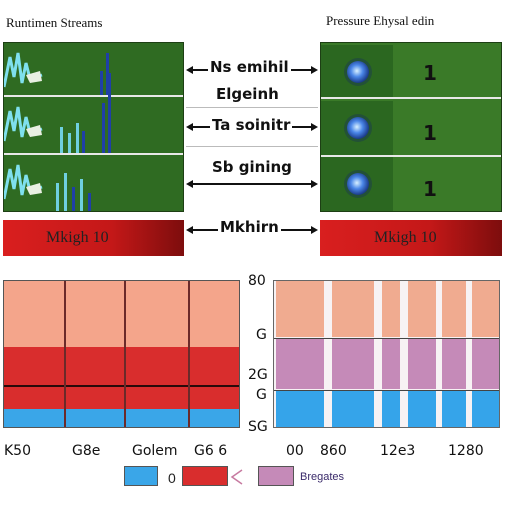 This screenshot has width=512, height=512. What do you see at coordinates (252, 184) in the screenshot?
I see `connector-arrow` at bounding box center [252, 184].